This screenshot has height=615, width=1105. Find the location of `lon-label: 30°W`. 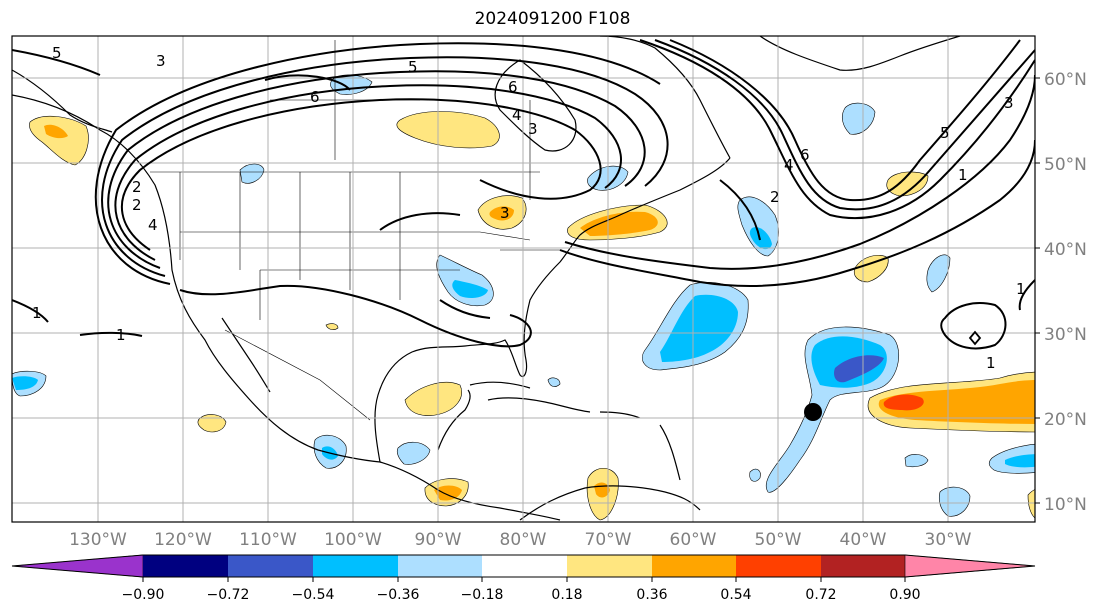

lon-label: 30°W is located at coordinates (948, 540).